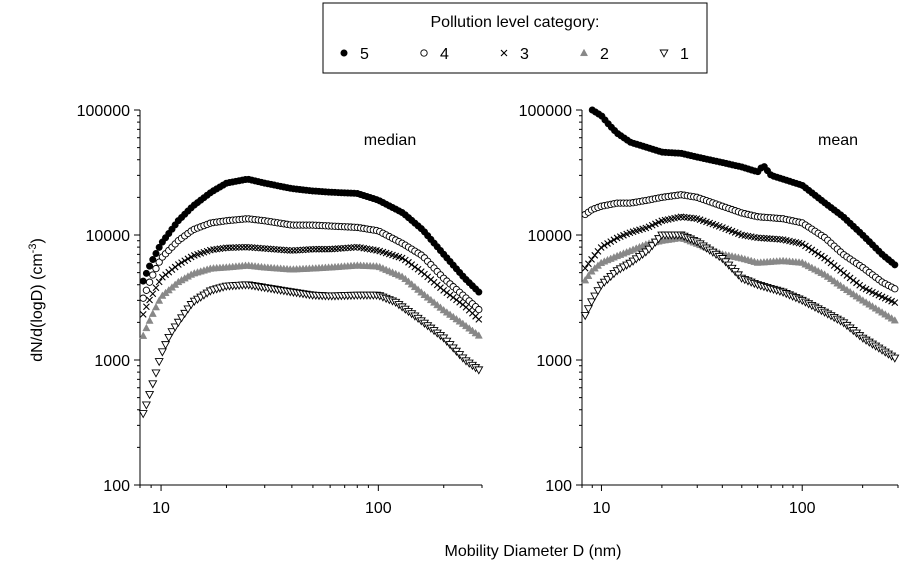 This screenshot has height=564, width=900. What do you see at coordinates (838, 140) in the screenshot?
I see `panel-title: mean` at bounding box center [838, 140].